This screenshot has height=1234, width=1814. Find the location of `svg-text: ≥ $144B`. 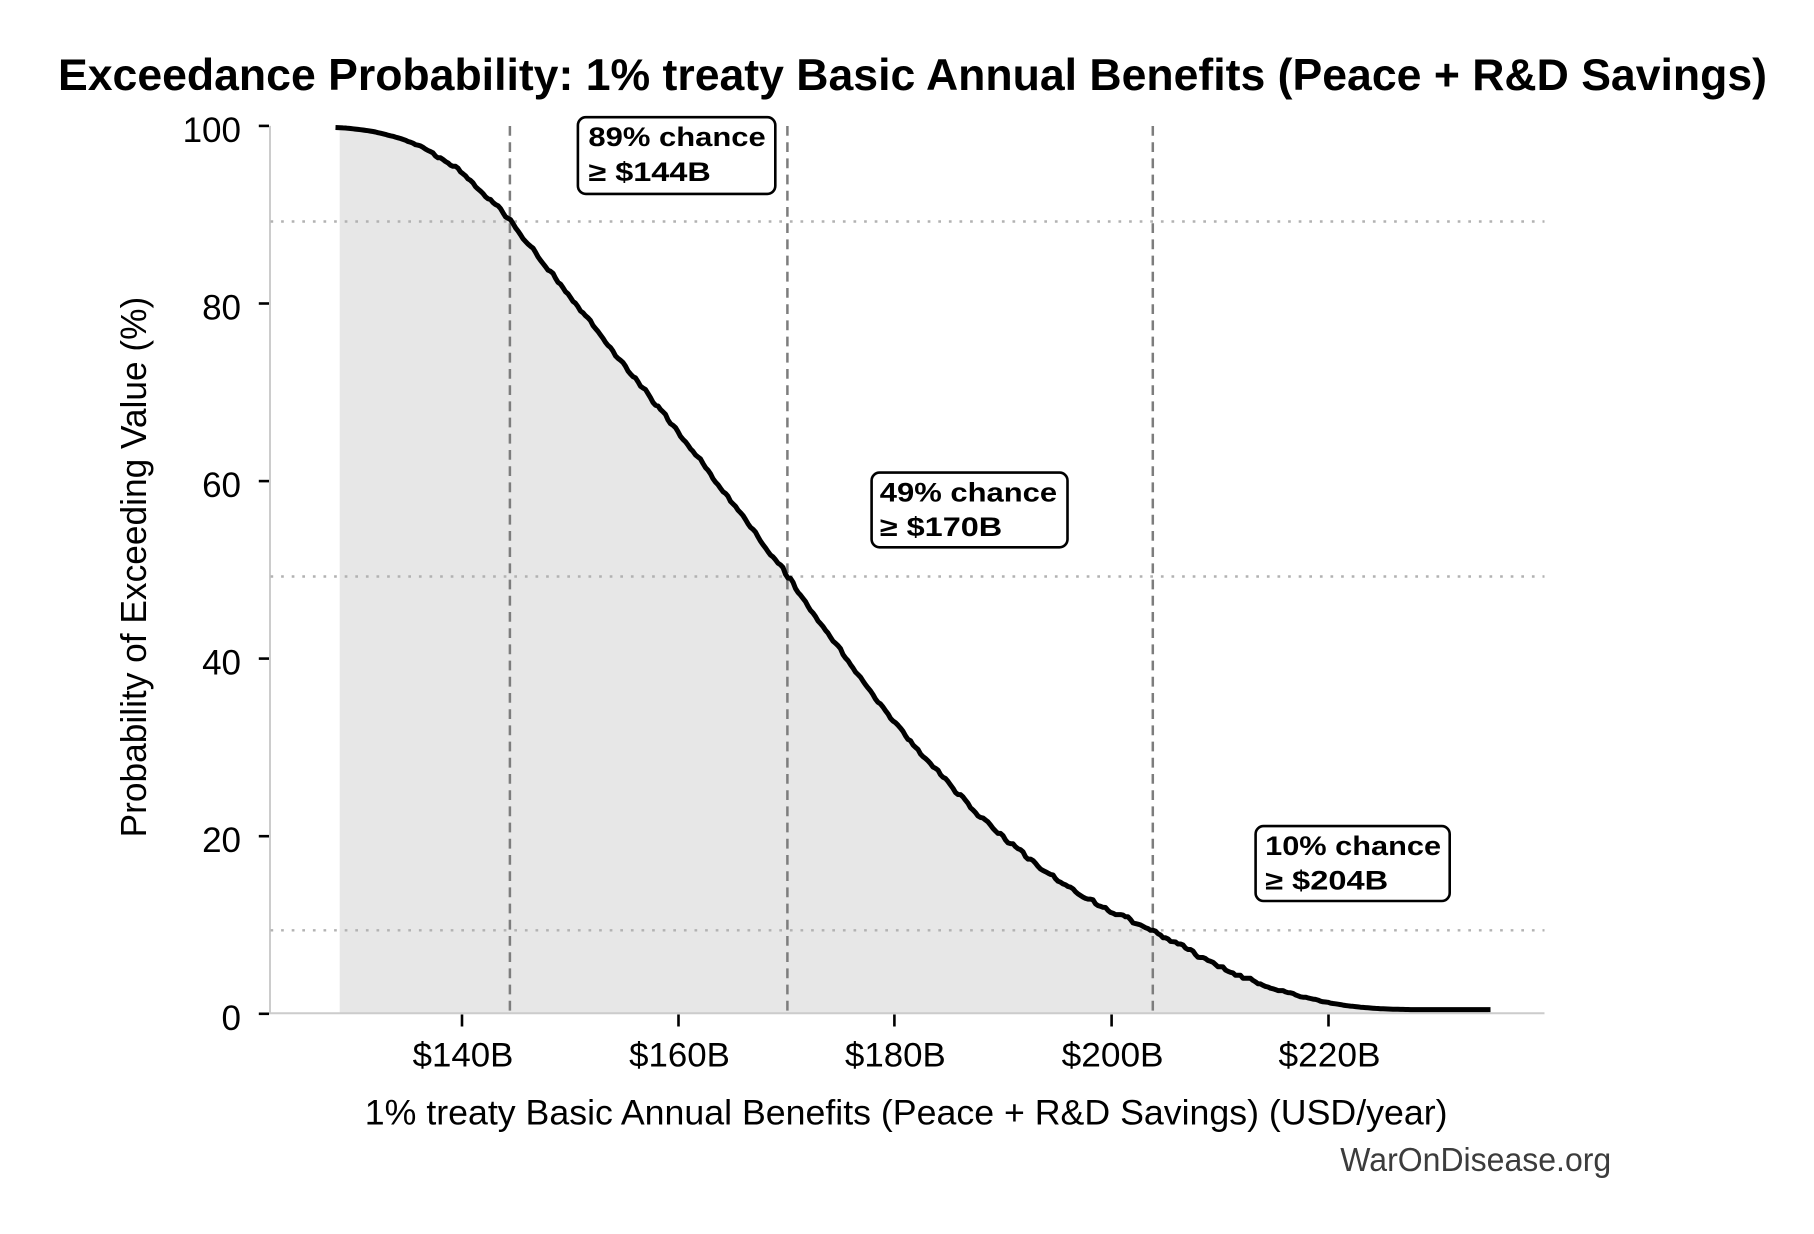

svg-text: ≥ $144B is located at coordinates (649, 172).